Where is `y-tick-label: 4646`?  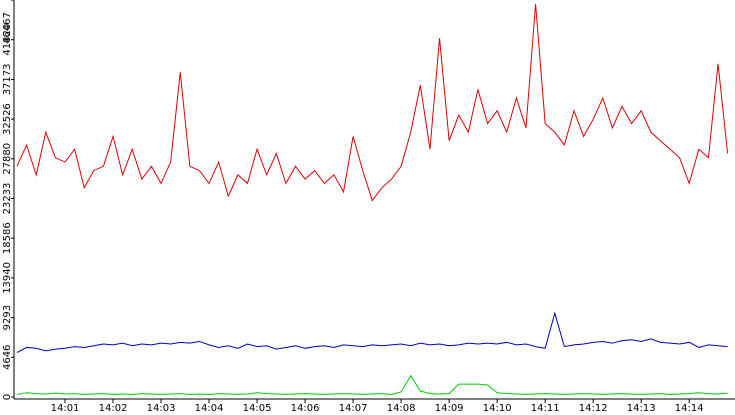 y-tick-label: 4646 is located at coordinates (7, 357).